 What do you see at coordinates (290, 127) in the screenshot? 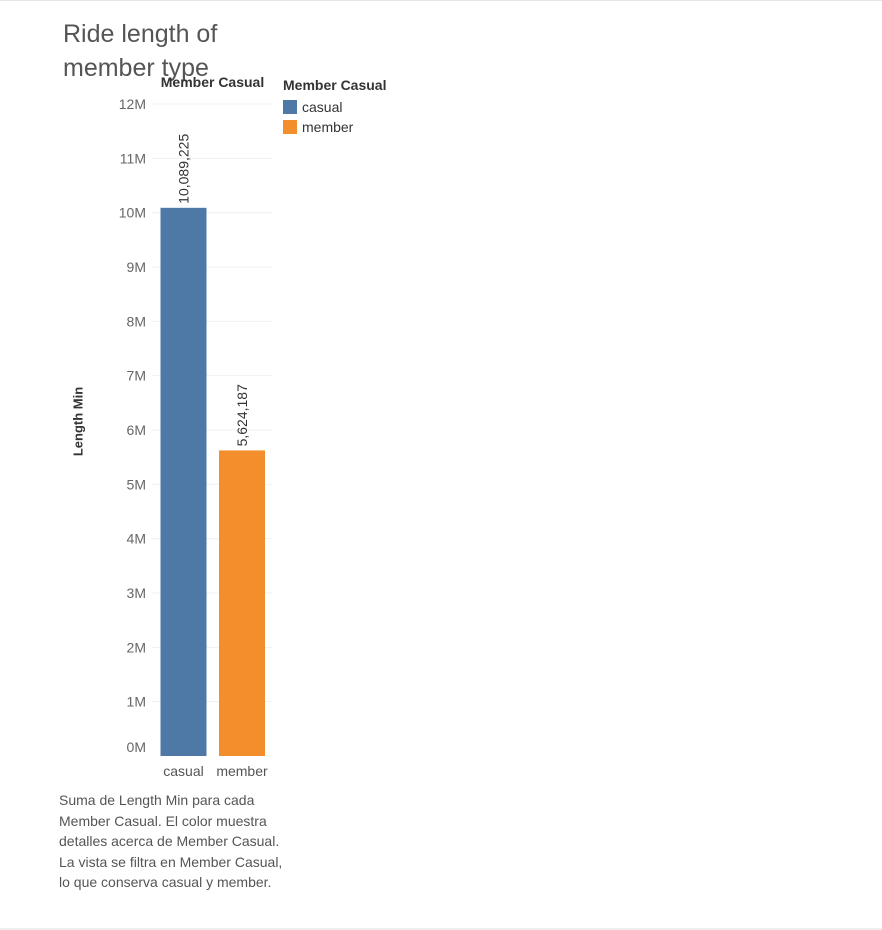
I see `legend-swatch-member` at bounding box center [290, 127].